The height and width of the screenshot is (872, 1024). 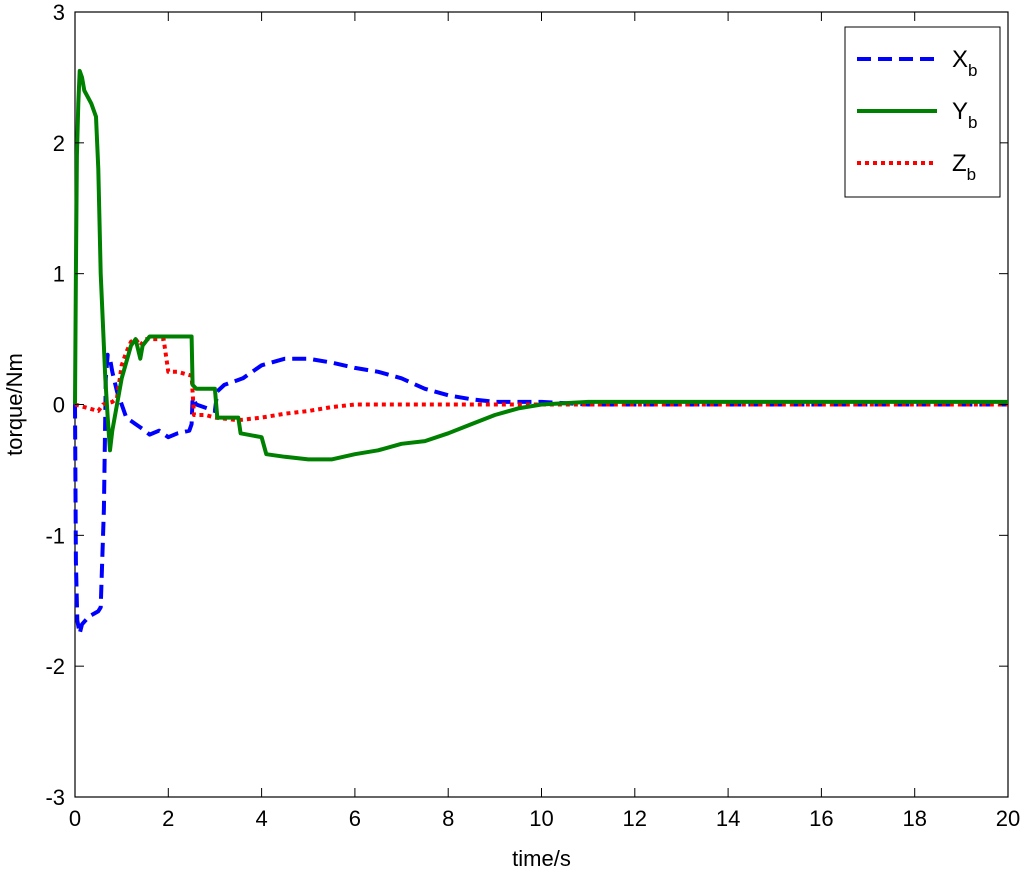 I want to click on y-tick-label: 1, so click(x=59, y=274).